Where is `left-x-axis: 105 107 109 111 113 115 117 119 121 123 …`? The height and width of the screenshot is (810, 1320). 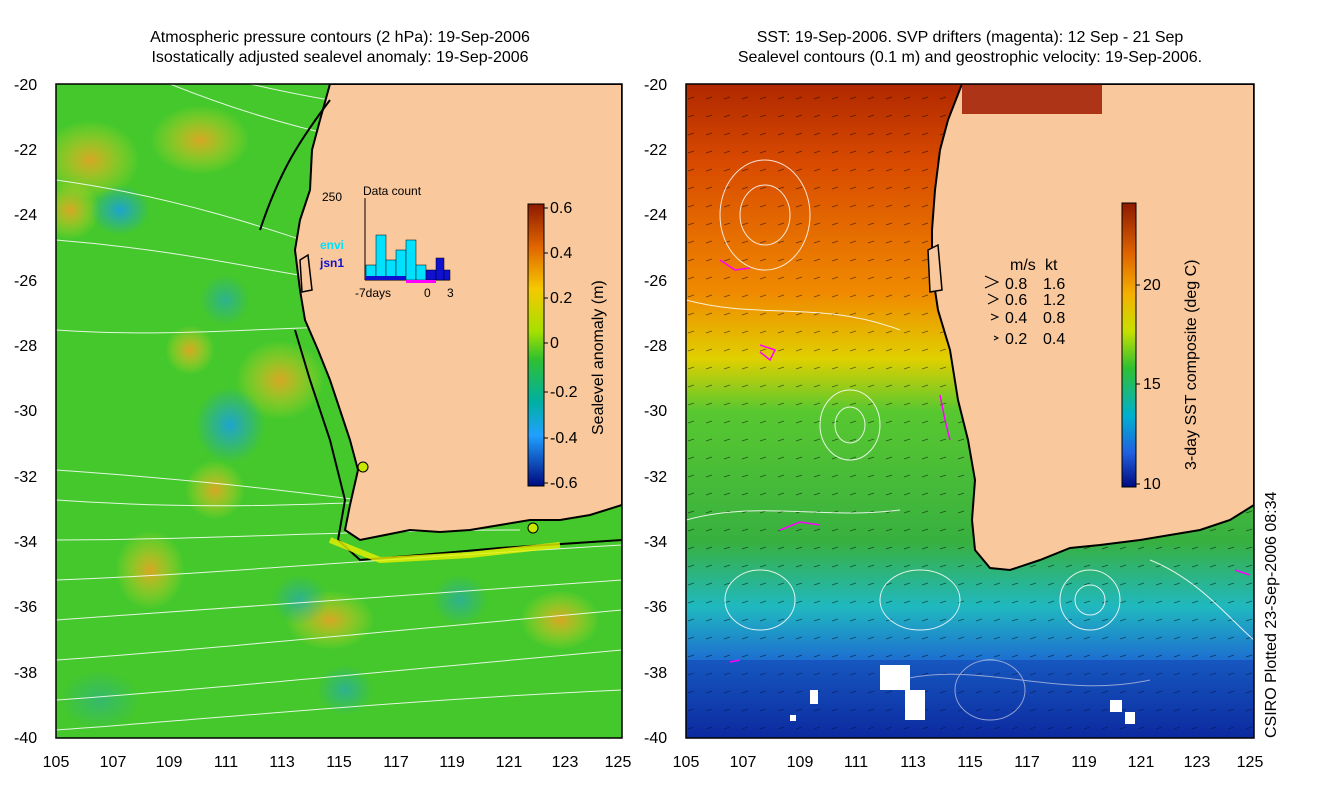
left-x-axis: 105 107 109 111 113 115 117 119 121 123 … is located at coordinates (337, 762).